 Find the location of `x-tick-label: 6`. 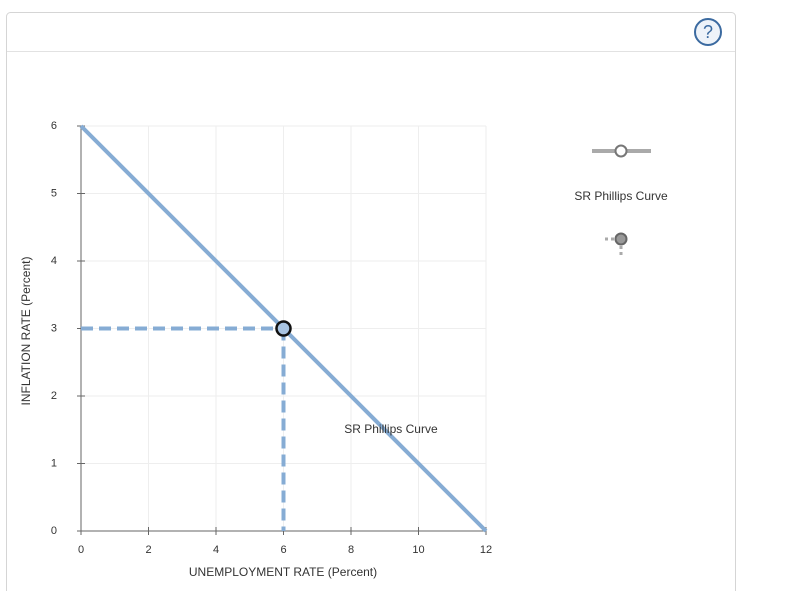

x-tick-label: 6 is located at coordinates (283, 550).